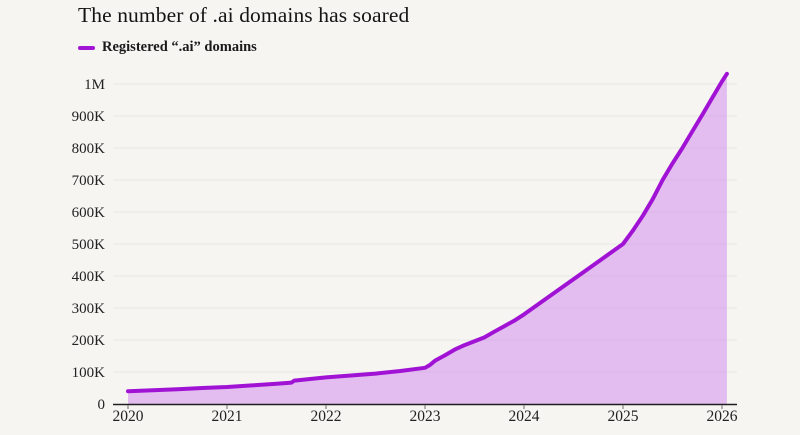 Image resolution: width=800 pixels, height=435 pixels. Describe the element at coordinates (89, 117) in the screenshot. I see `y-axis-label: 900K` at that location.